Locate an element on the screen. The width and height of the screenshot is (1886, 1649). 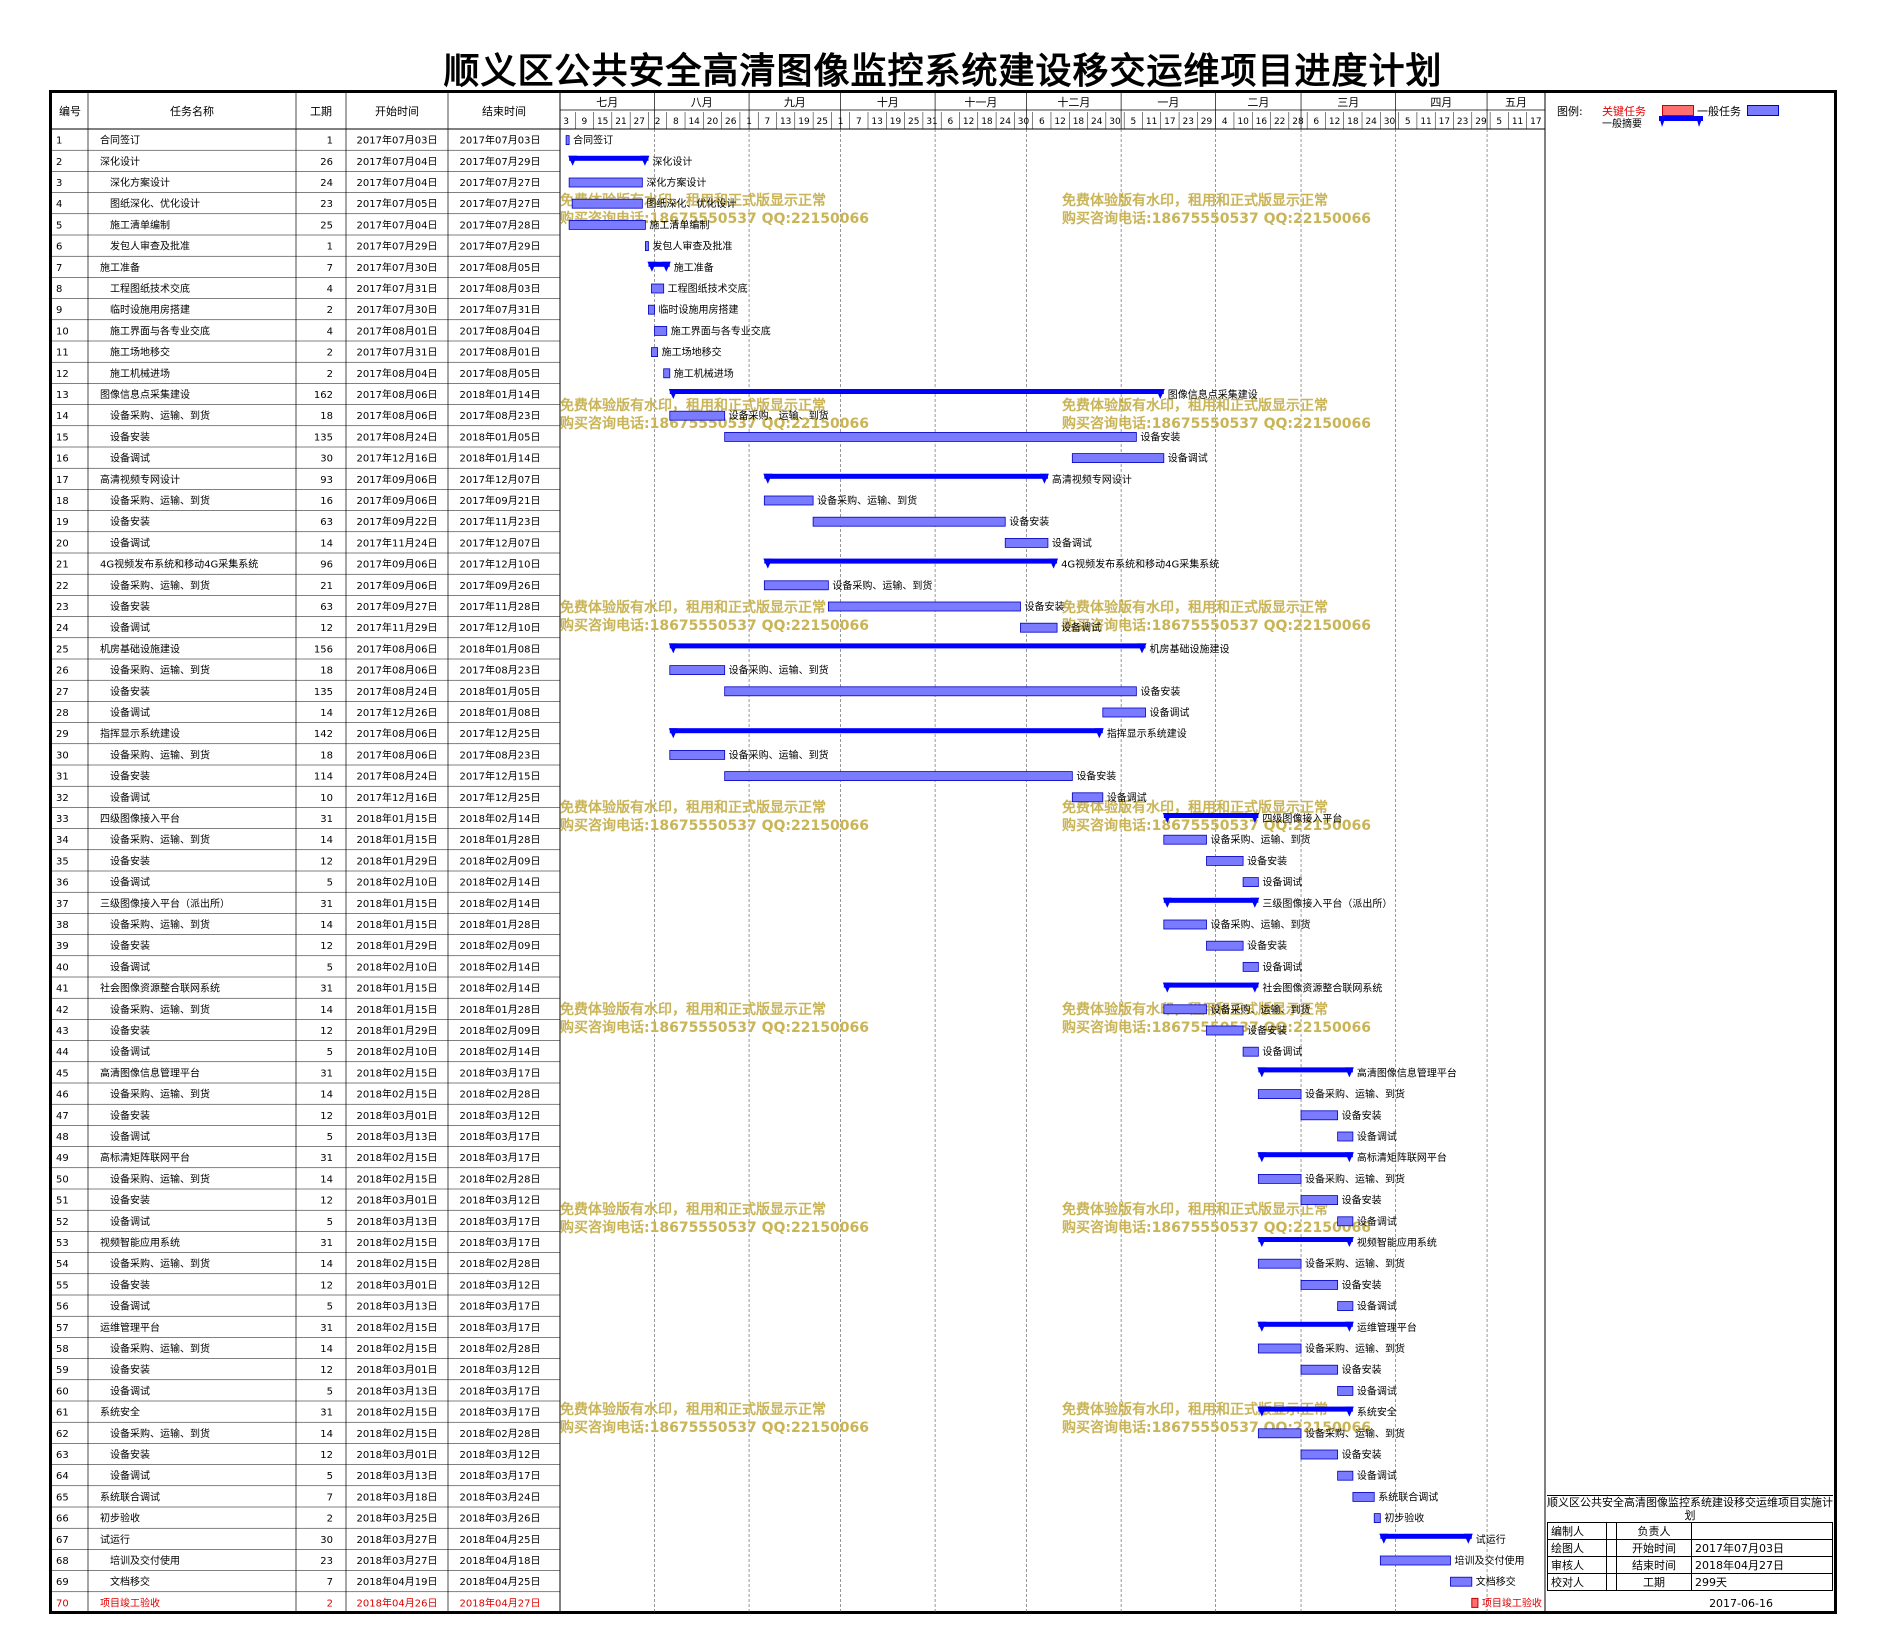
task-name: 临时设施用房搭建 is located at coordinates (150, 309).